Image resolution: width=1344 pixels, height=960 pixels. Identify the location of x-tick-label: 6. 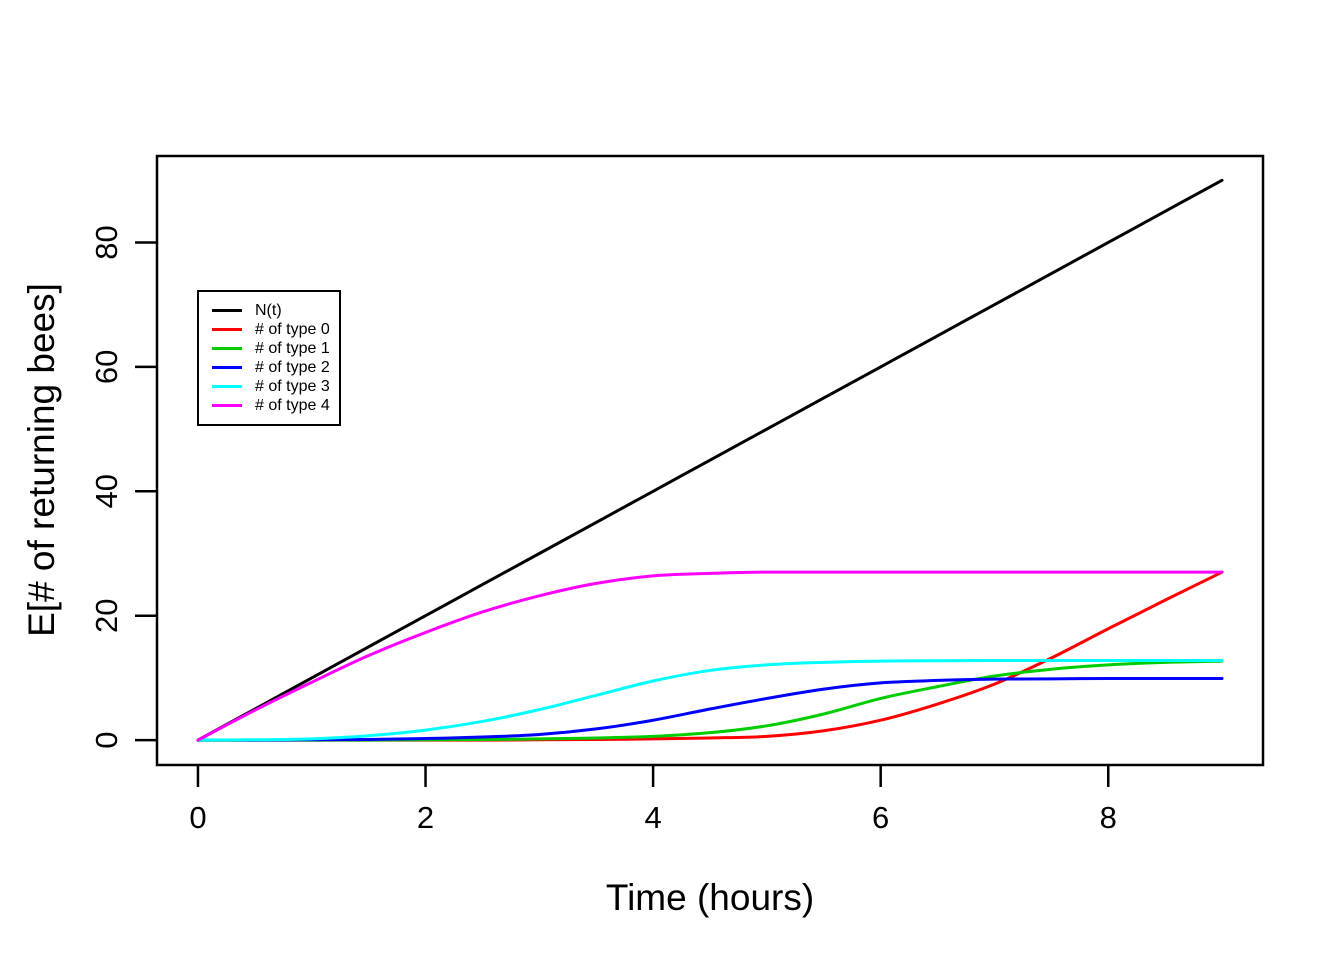
(880, 817).